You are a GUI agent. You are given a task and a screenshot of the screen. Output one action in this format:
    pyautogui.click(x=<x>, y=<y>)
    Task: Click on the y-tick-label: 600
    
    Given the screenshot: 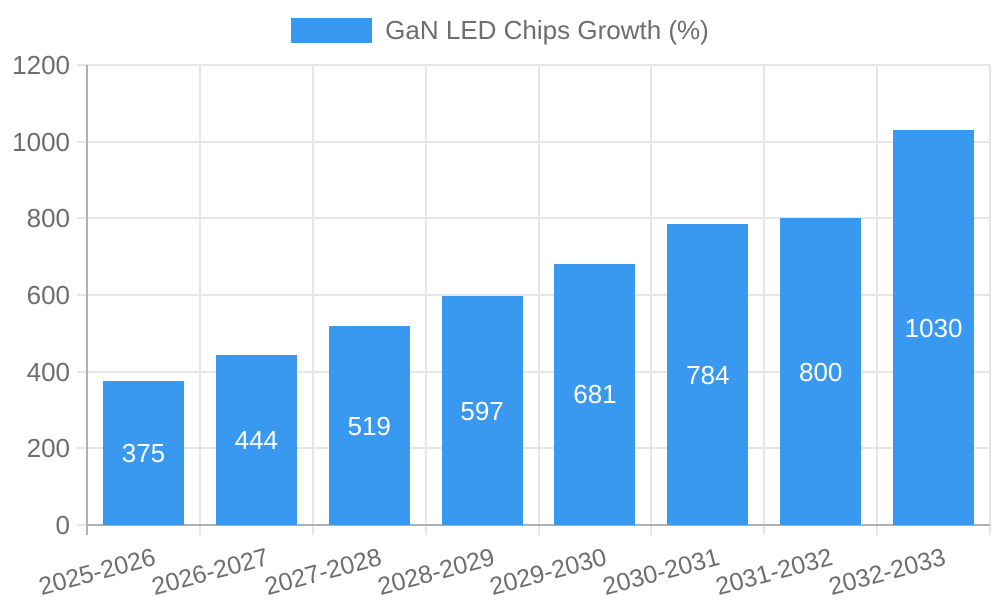 What is the action you would take?
    pyautogui.click(x=48, y=295)
    